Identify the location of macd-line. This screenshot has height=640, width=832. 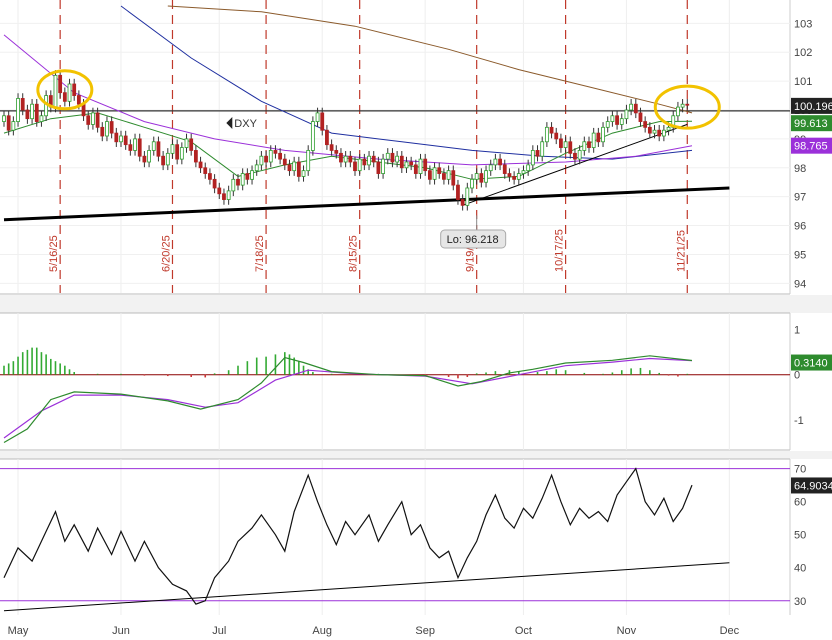
(348, 399).